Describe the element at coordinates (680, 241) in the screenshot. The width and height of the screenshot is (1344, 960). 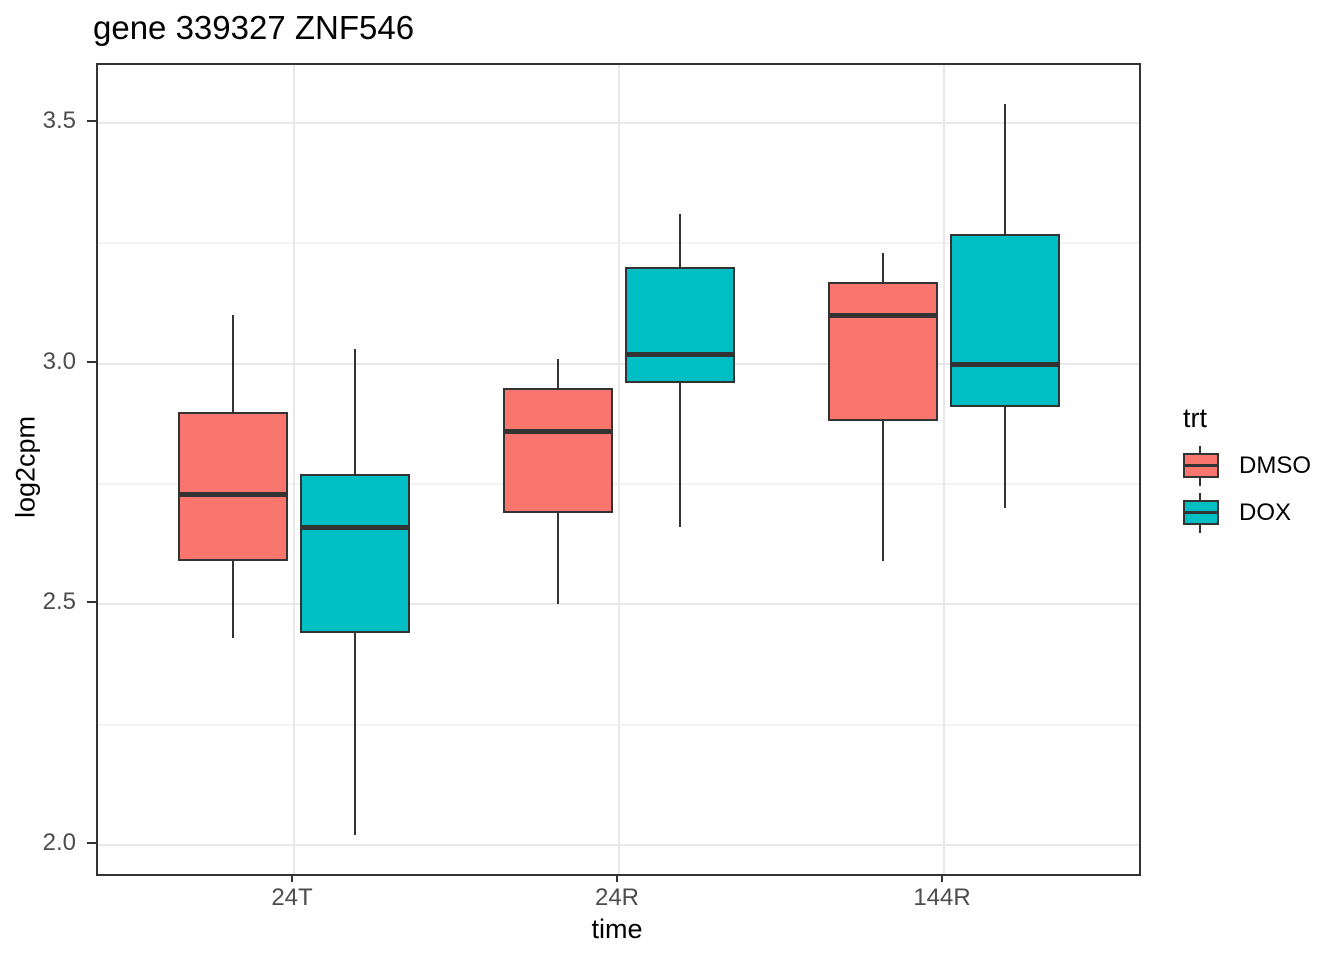
I see `whisker-upper-24R-DOX` at that location.